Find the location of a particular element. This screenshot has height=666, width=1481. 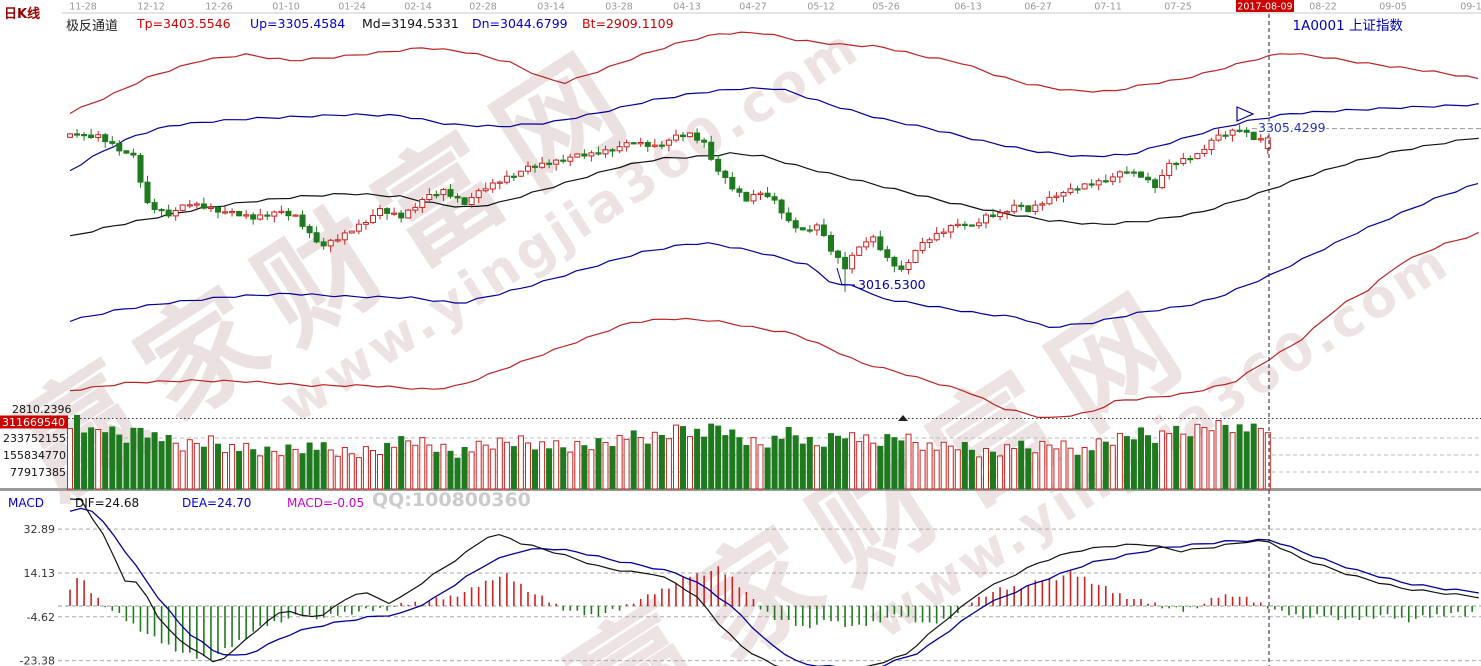

volume-tick-label: 155834770 is located at coordinates (34, 455).